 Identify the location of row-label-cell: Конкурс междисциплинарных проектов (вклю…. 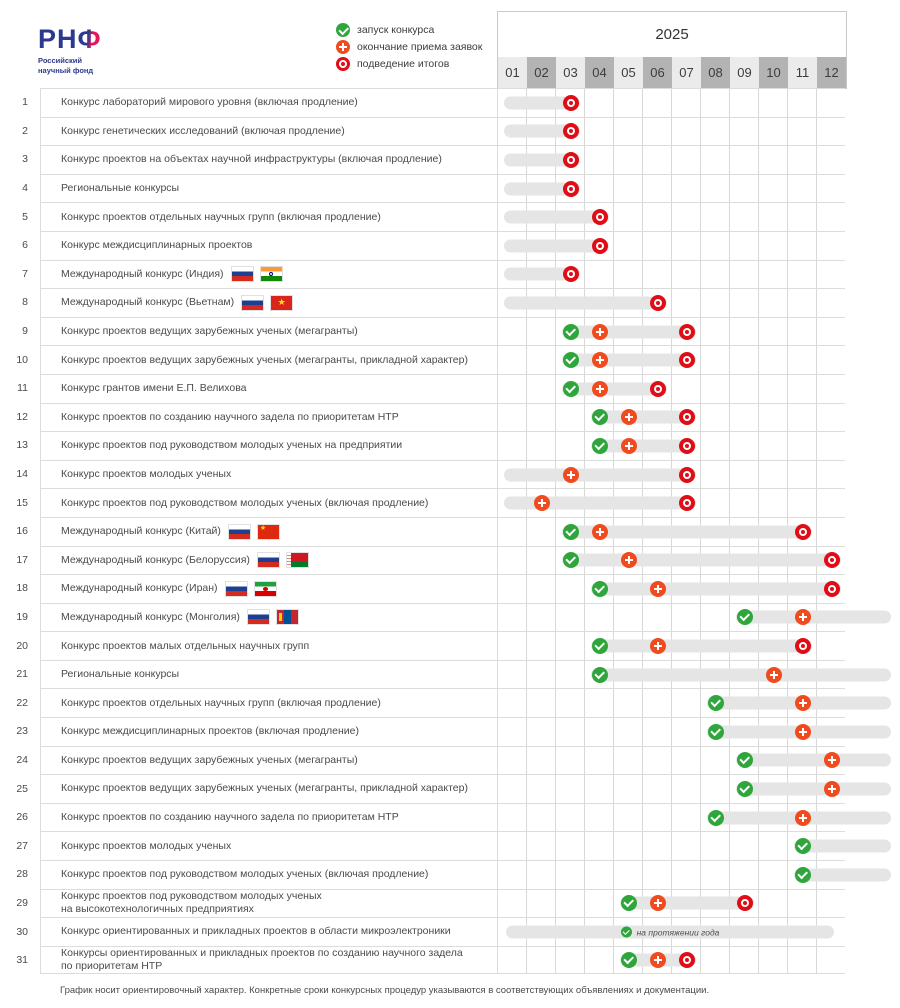
(268, 731).